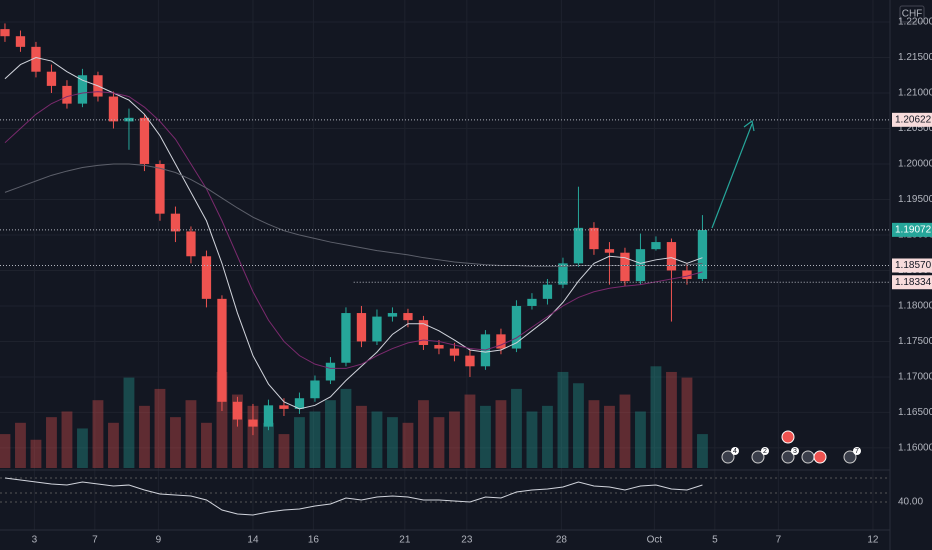  I want to click on y-tick-label: 1.16000, so click(915, 448).